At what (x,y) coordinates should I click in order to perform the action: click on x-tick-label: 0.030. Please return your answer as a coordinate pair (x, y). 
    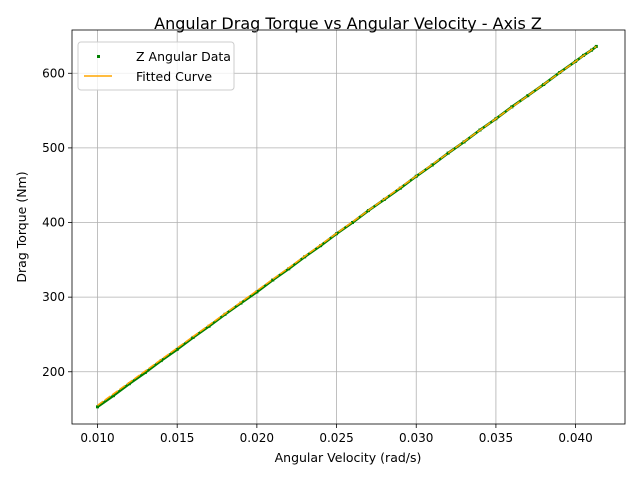
    Looking at the image, I should click on (416, 438).